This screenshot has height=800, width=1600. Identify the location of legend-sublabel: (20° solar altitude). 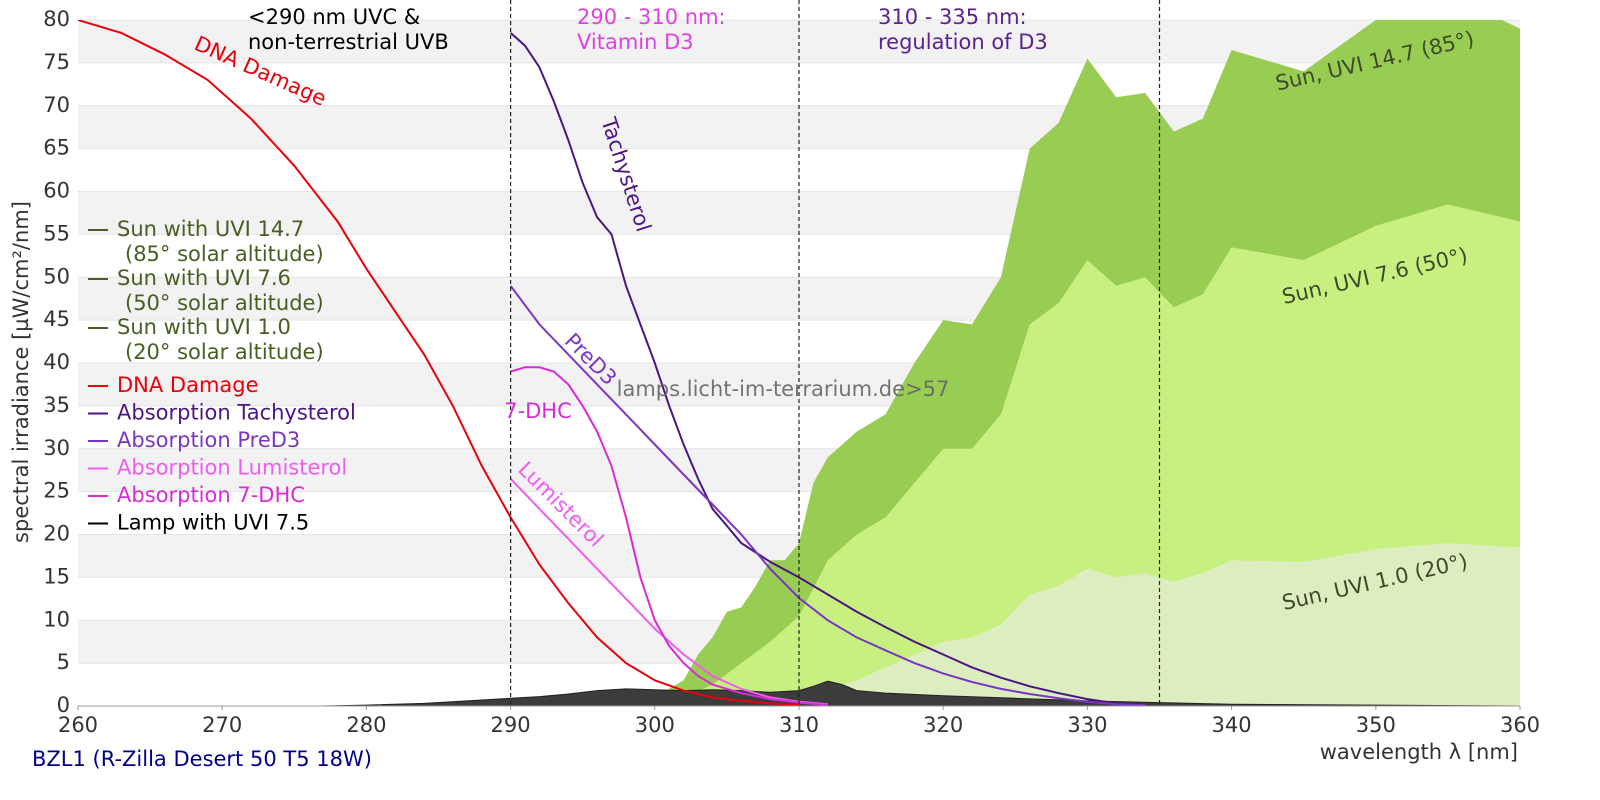
(224, 352).